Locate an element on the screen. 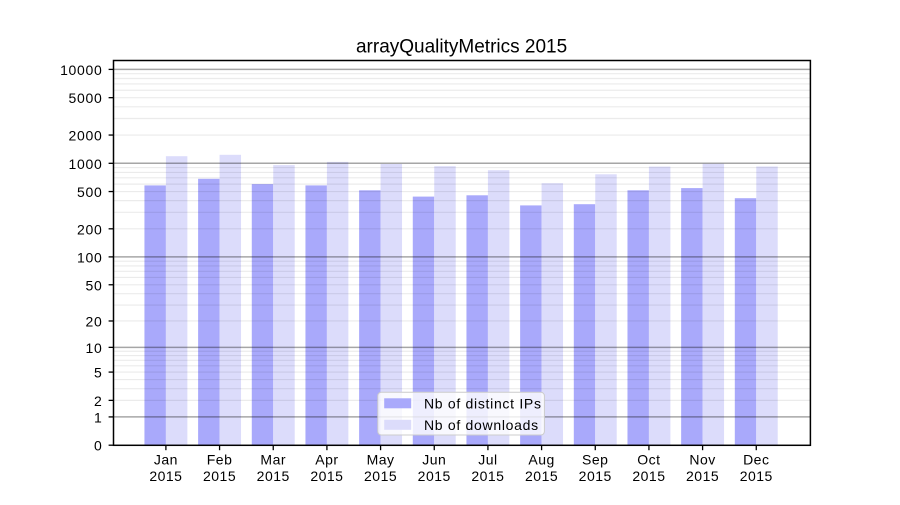 This screenshot has width=900, height=505. svg-text: Dec is located at coordinates (756, 460).